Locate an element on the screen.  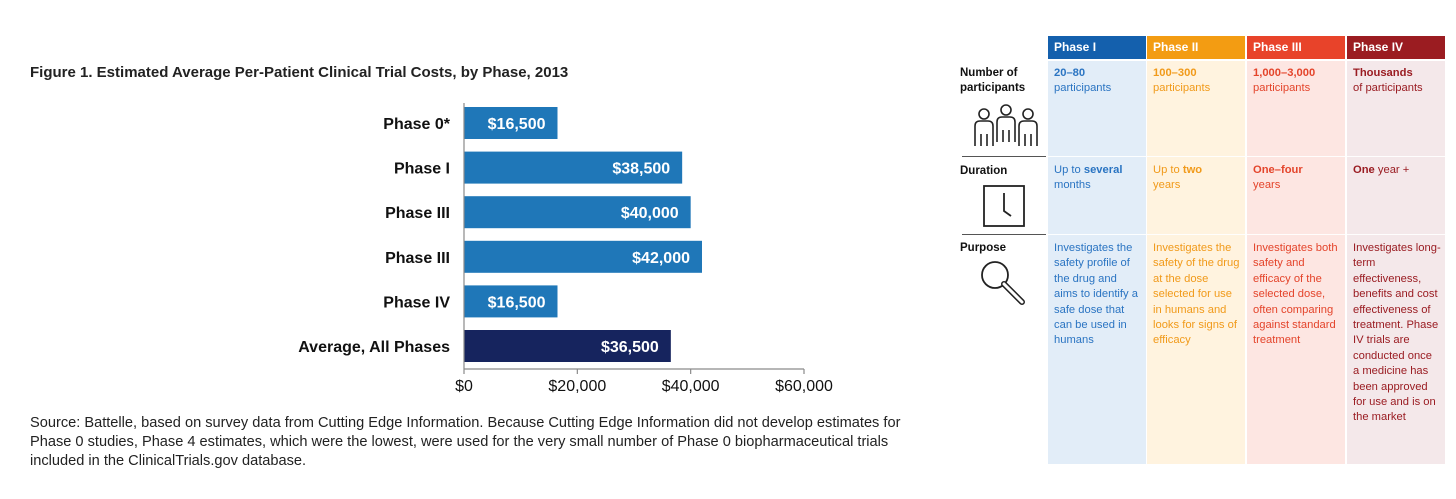
x-tick-label: $40,000 is located at coordinates (691, 386).